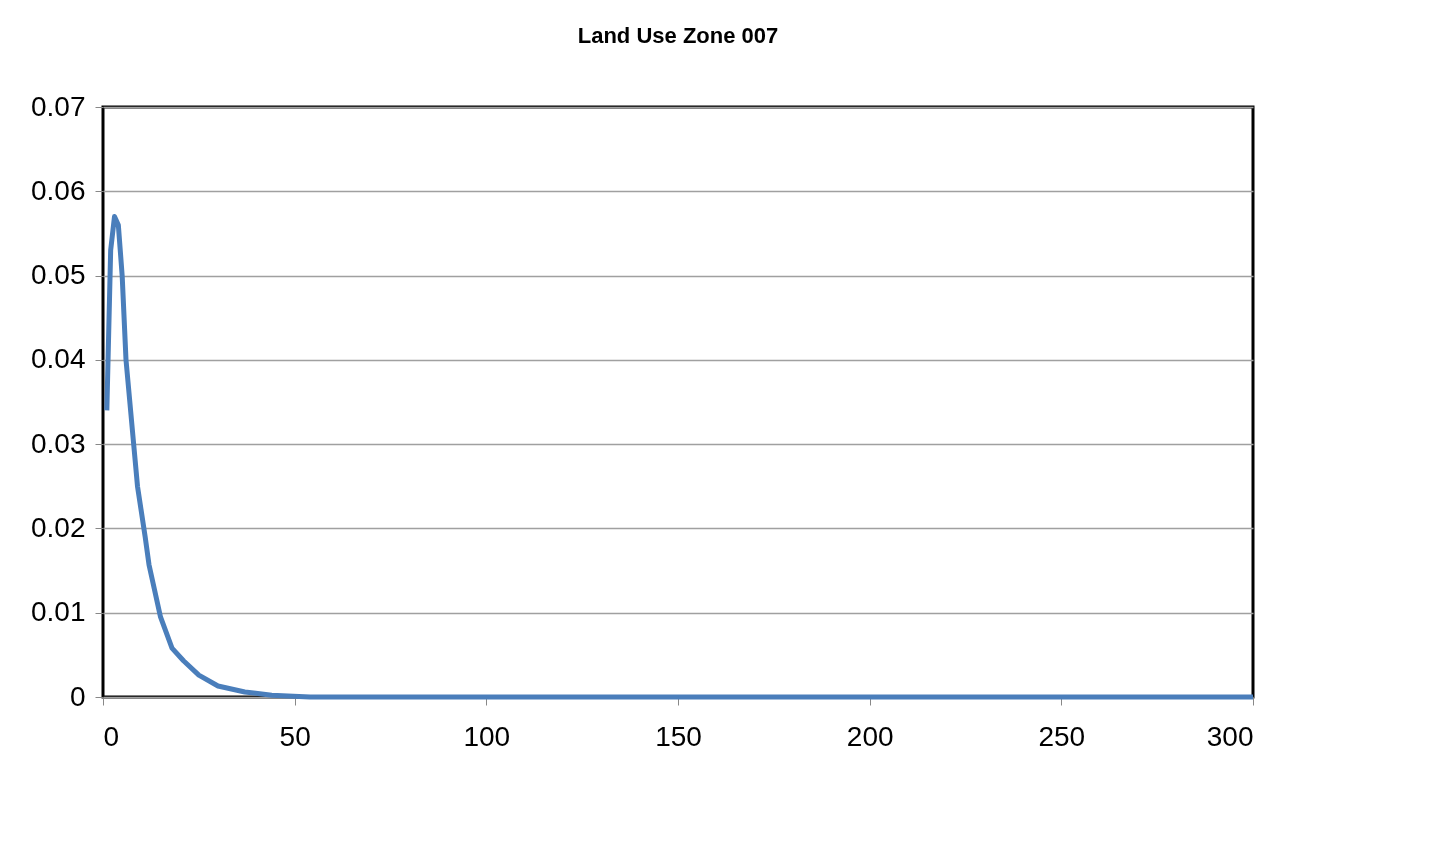 The width and height of the screenshot is (1434, 864). I want to click on x-tick-label: 100, so click(487, 736).